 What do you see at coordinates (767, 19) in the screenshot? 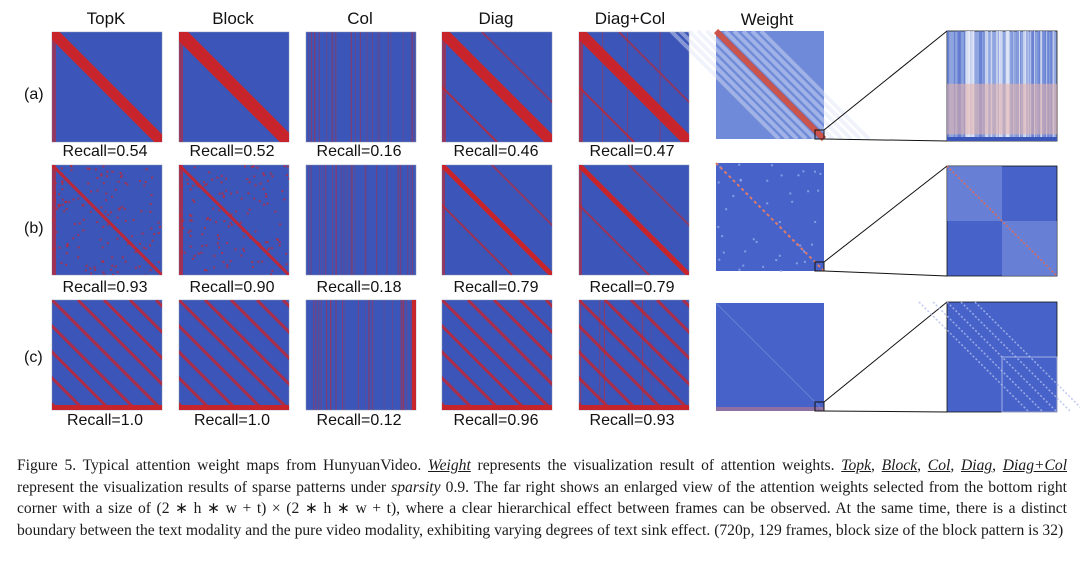
I see `column-title-weight: Weight` at bounding box center [767, 19].